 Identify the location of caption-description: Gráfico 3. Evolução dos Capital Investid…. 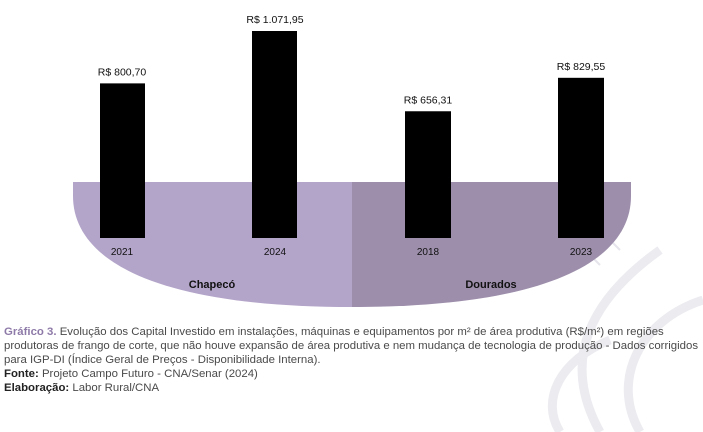
(353, 346).